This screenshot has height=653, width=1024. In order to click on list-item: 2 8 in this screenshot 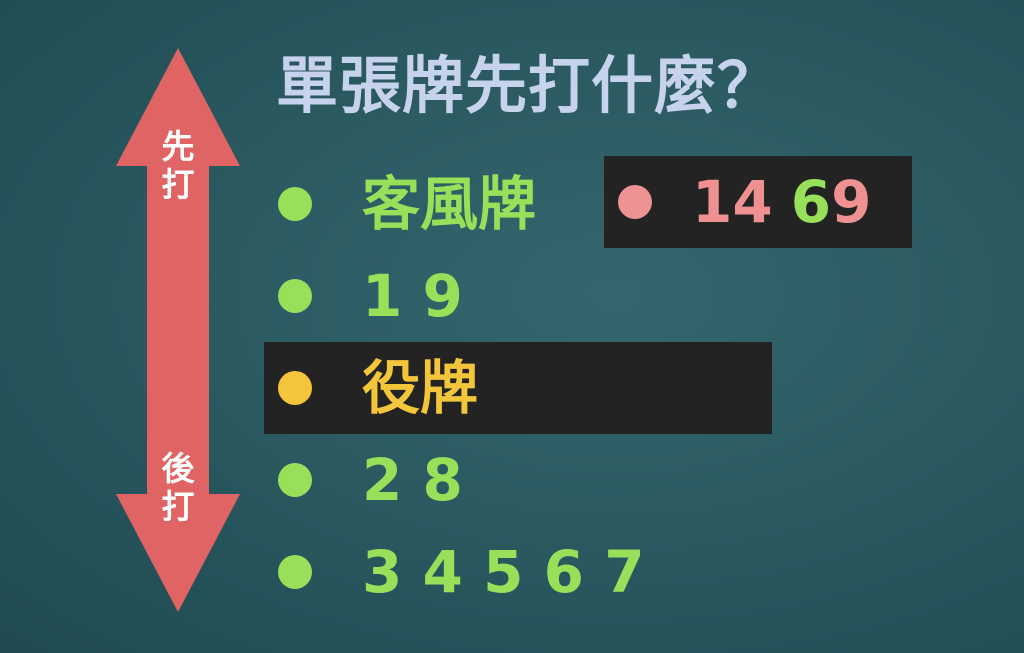, I will do `click(370, 480)`.